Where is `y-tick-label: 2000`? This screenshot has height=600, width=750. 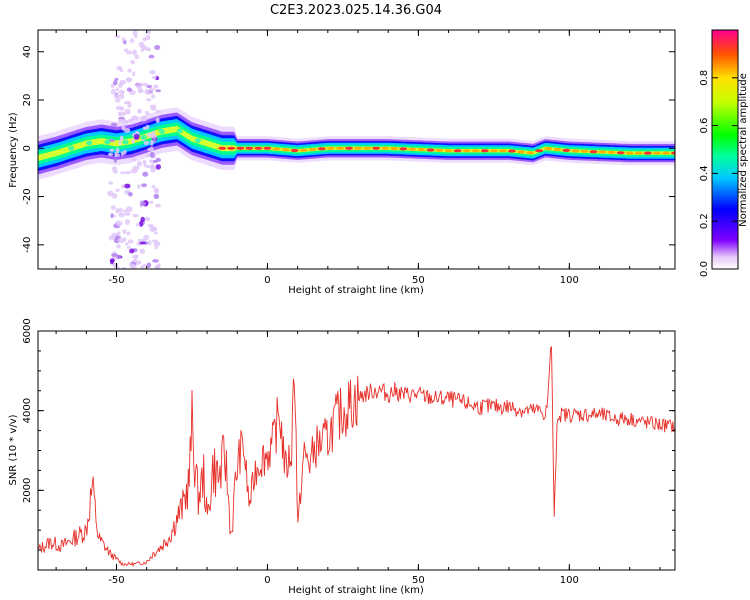 y-tick-label: 2000 is located at coordinates (27, 490).